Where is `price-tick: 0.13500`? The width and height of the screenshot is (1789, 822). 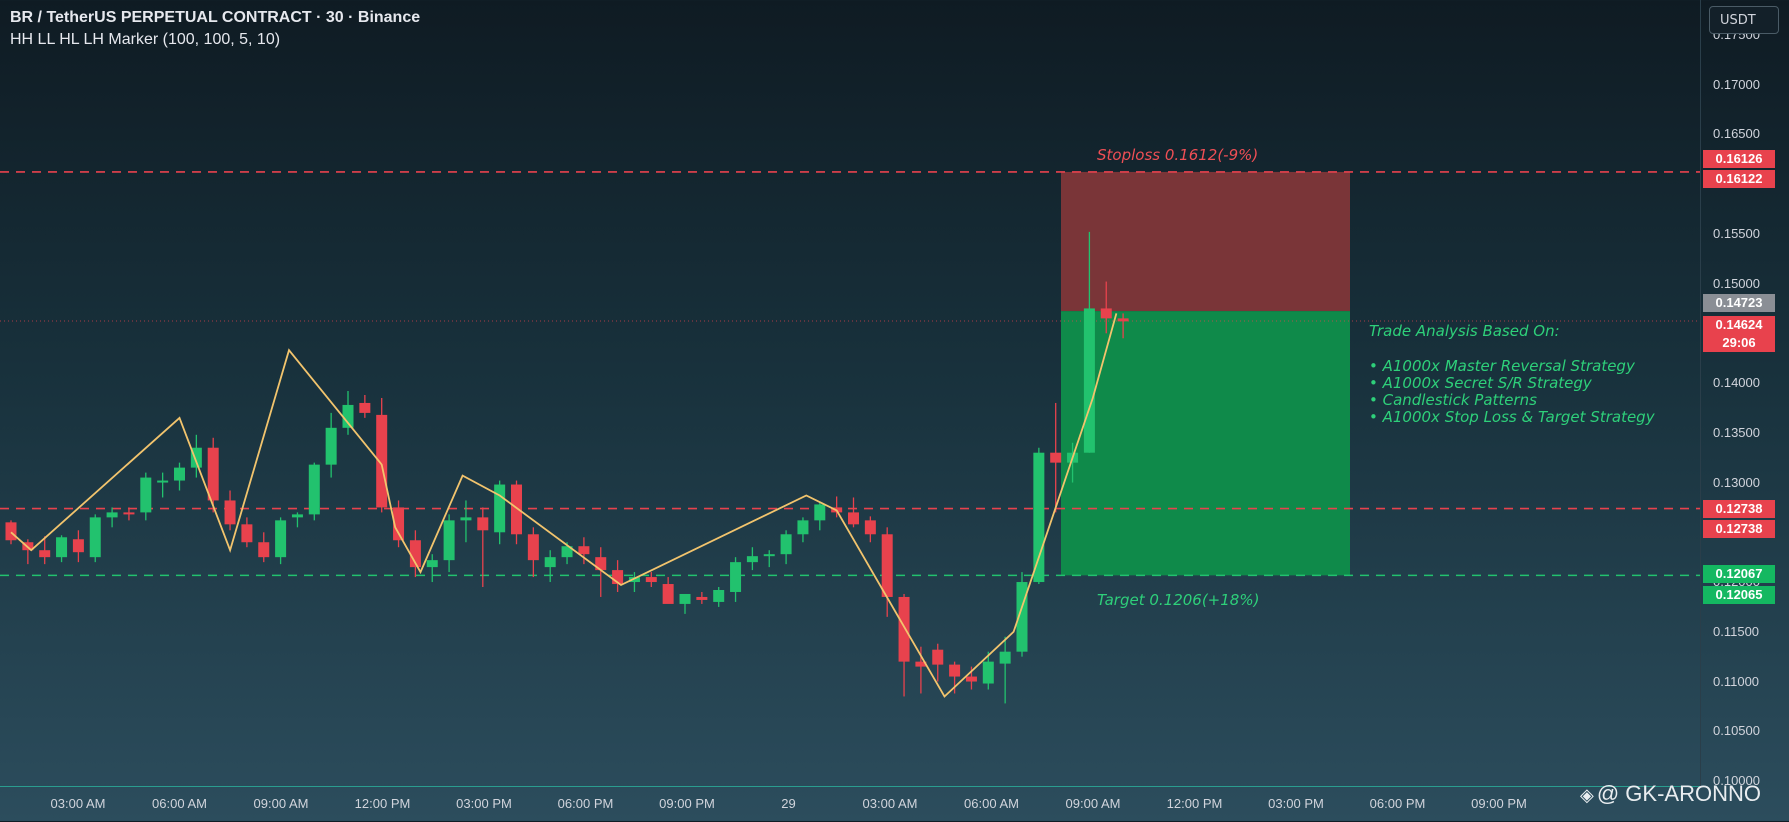 price-tick: 0.13500 is located at coordinates (1736, 432).